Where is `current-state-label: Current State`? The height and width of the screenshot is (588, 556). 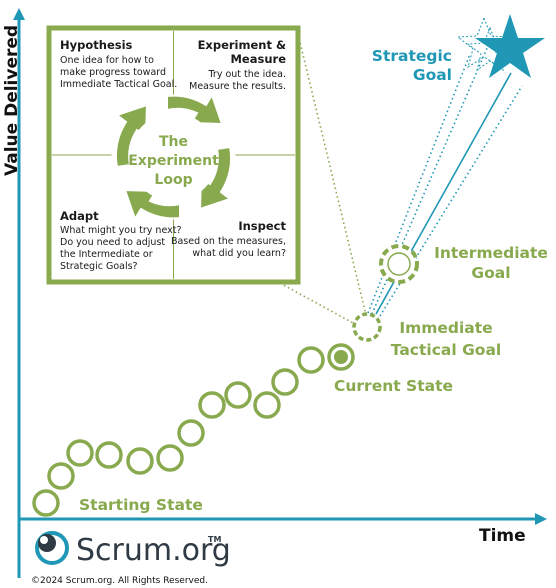
current-state-label: Current State is located at coordinates (393, 386).